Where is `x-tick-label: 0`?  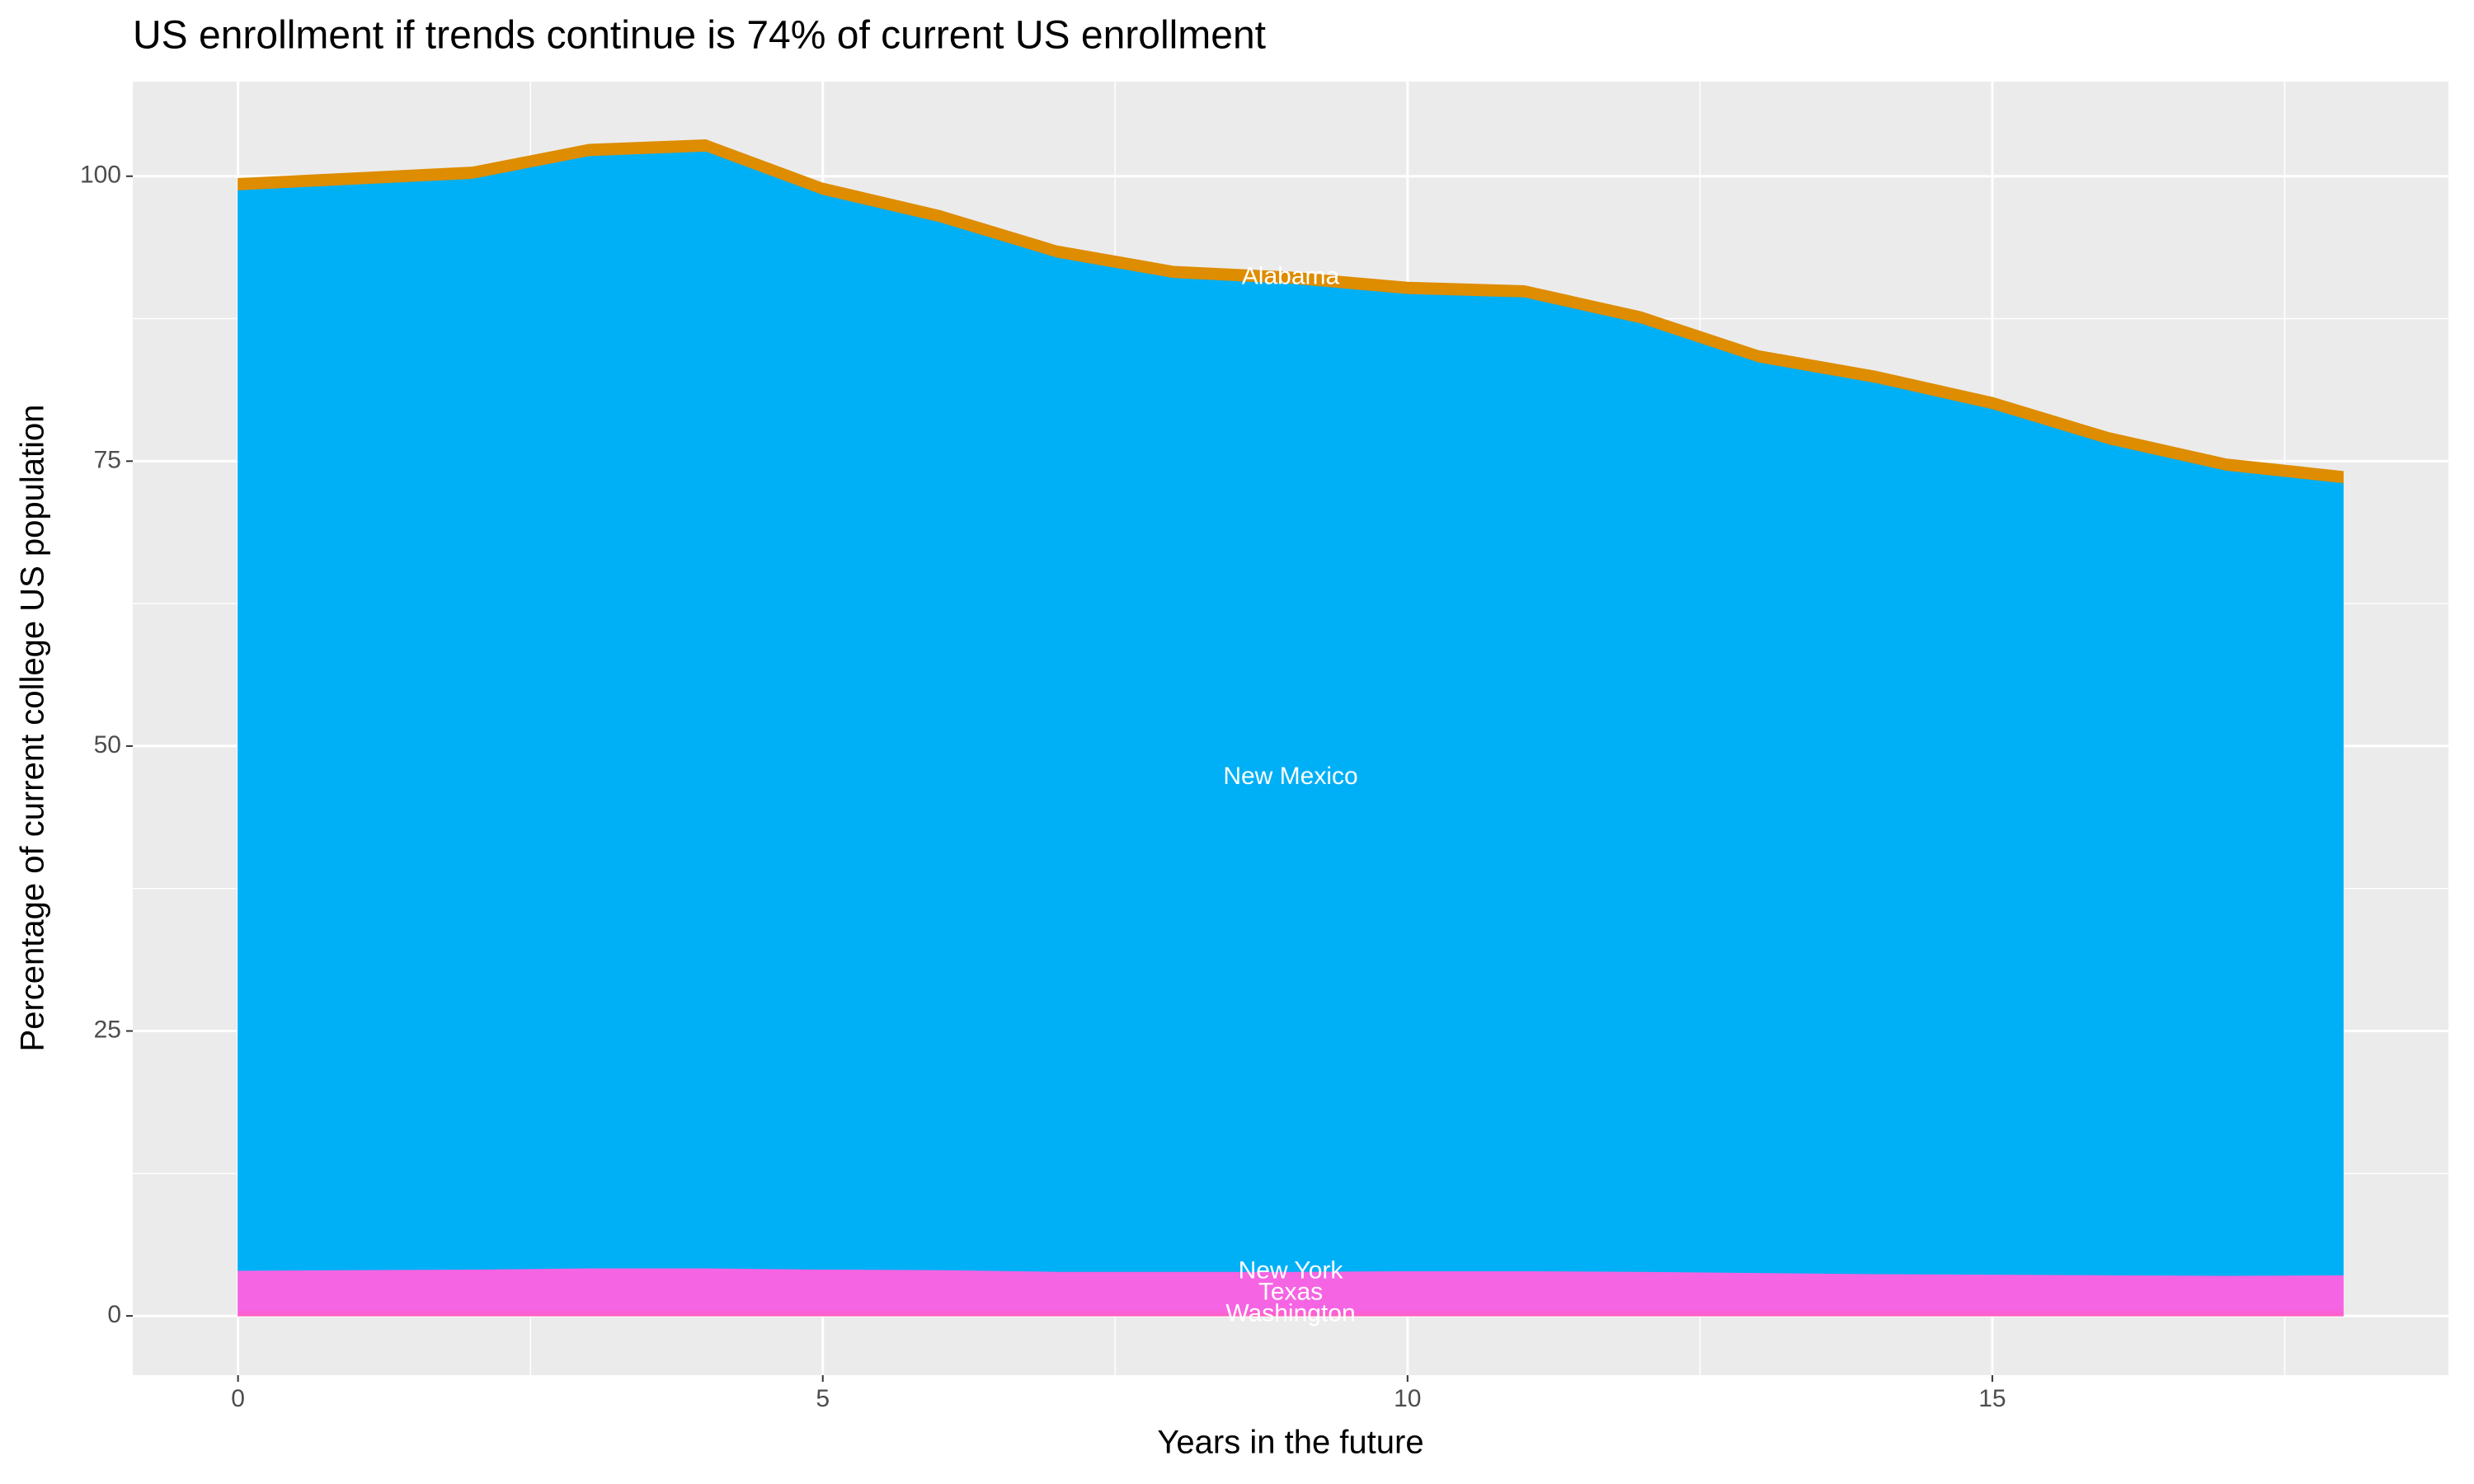
x-tick-label: 0 is located at coordinates (238, 1398).